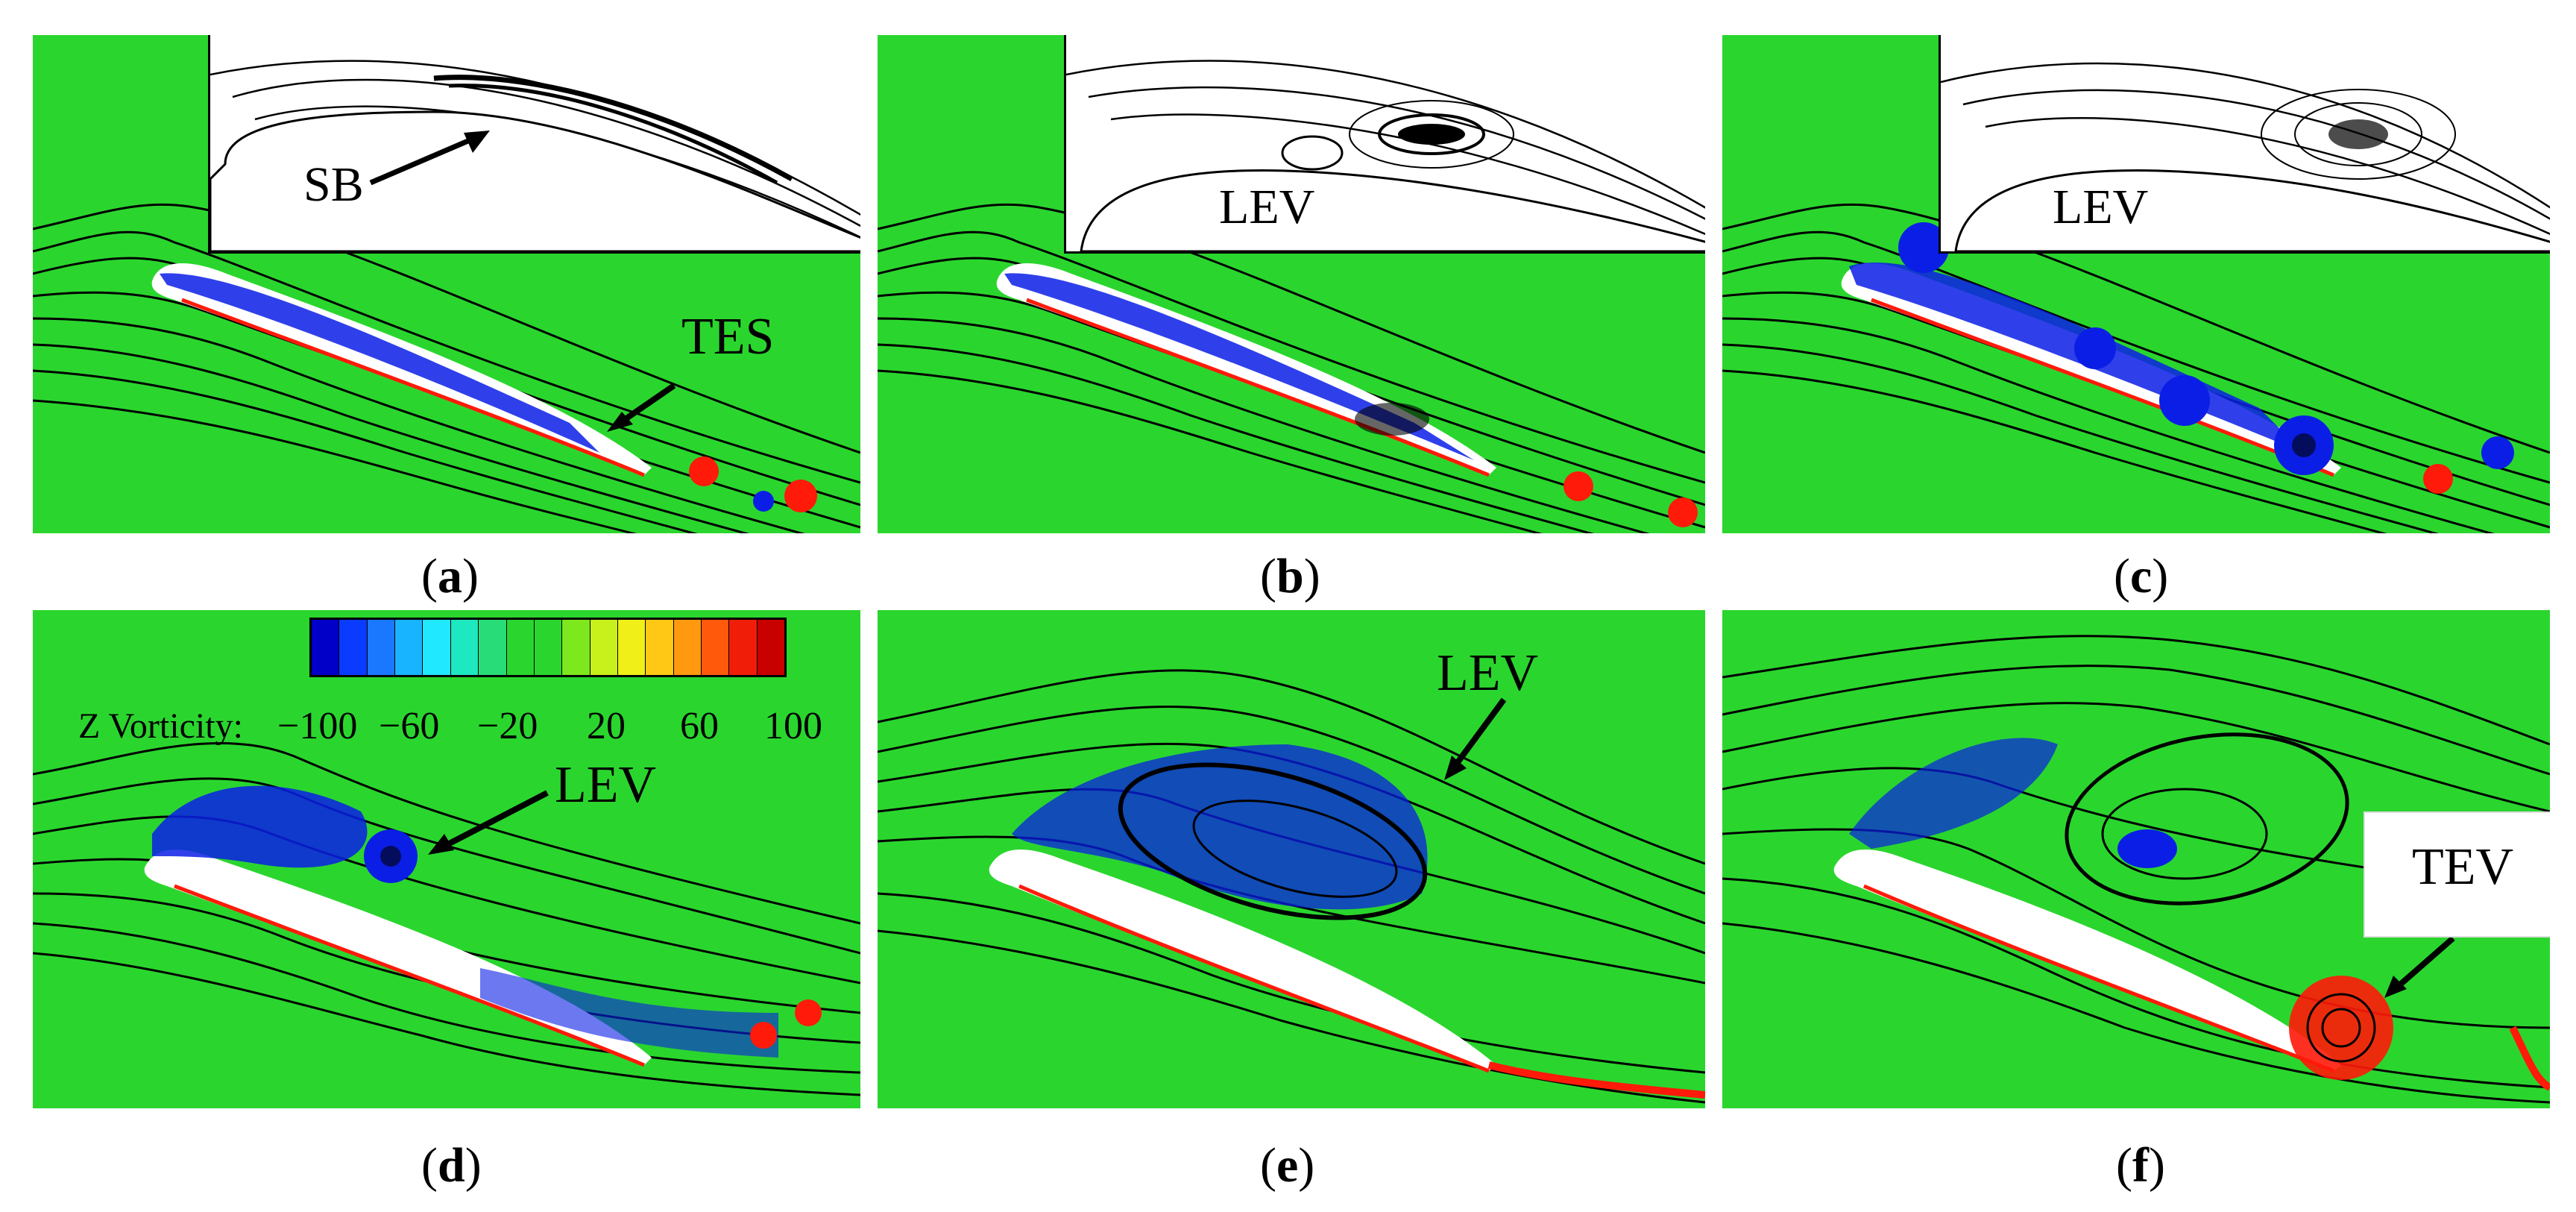 The image size is (2576, 1212). I want to click on annotation-tev: TEV, so click(2463, 867).